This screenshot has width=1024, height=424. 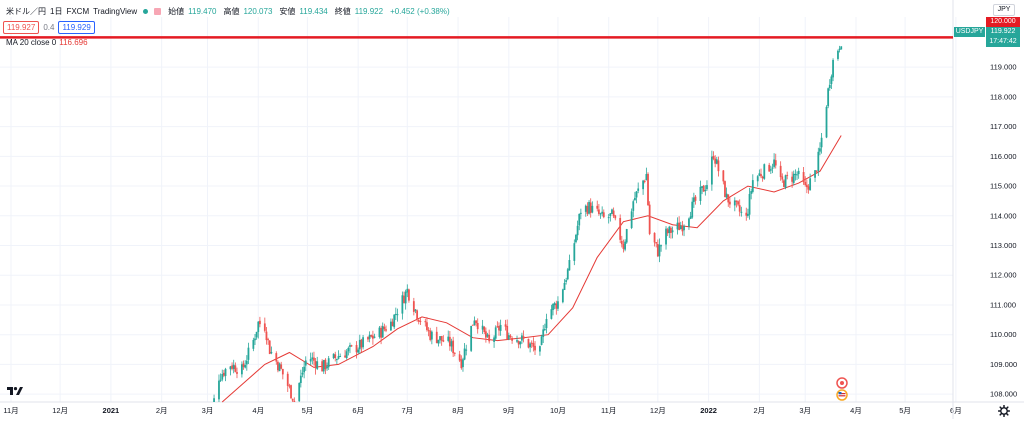 I want to click on bid-ask-panel: 119.927 0.4 119.929, so click(x=49, y=27).